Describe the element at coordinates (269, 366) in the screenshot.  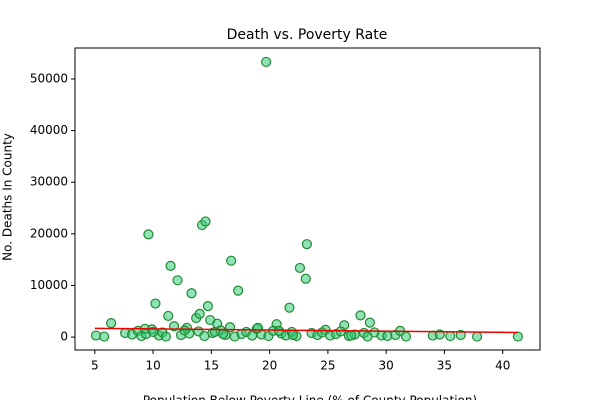
I see `x-tick-label: 20` at that location.